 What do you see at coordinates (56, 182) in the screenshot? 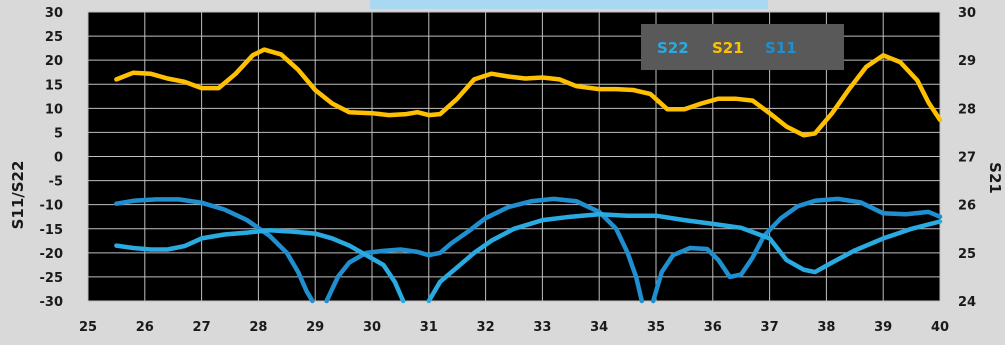
I see `y-left-tick-label: -5` at bounding box center [56, 182].